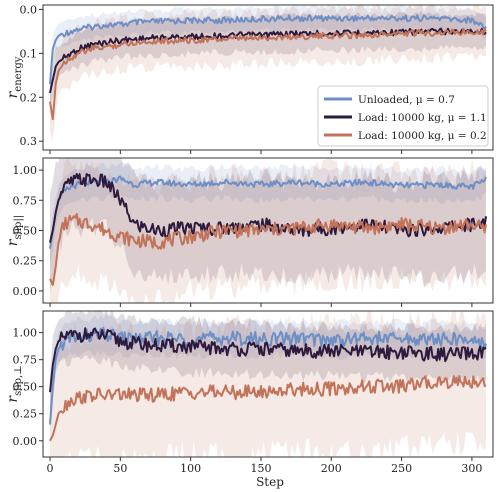 Image resolution: width=498 pixels, height=492 pixels. What do you see at coordinates (268, 360) in the screenshot?
I see `series-line-load11` at bounding box center [268, 360].